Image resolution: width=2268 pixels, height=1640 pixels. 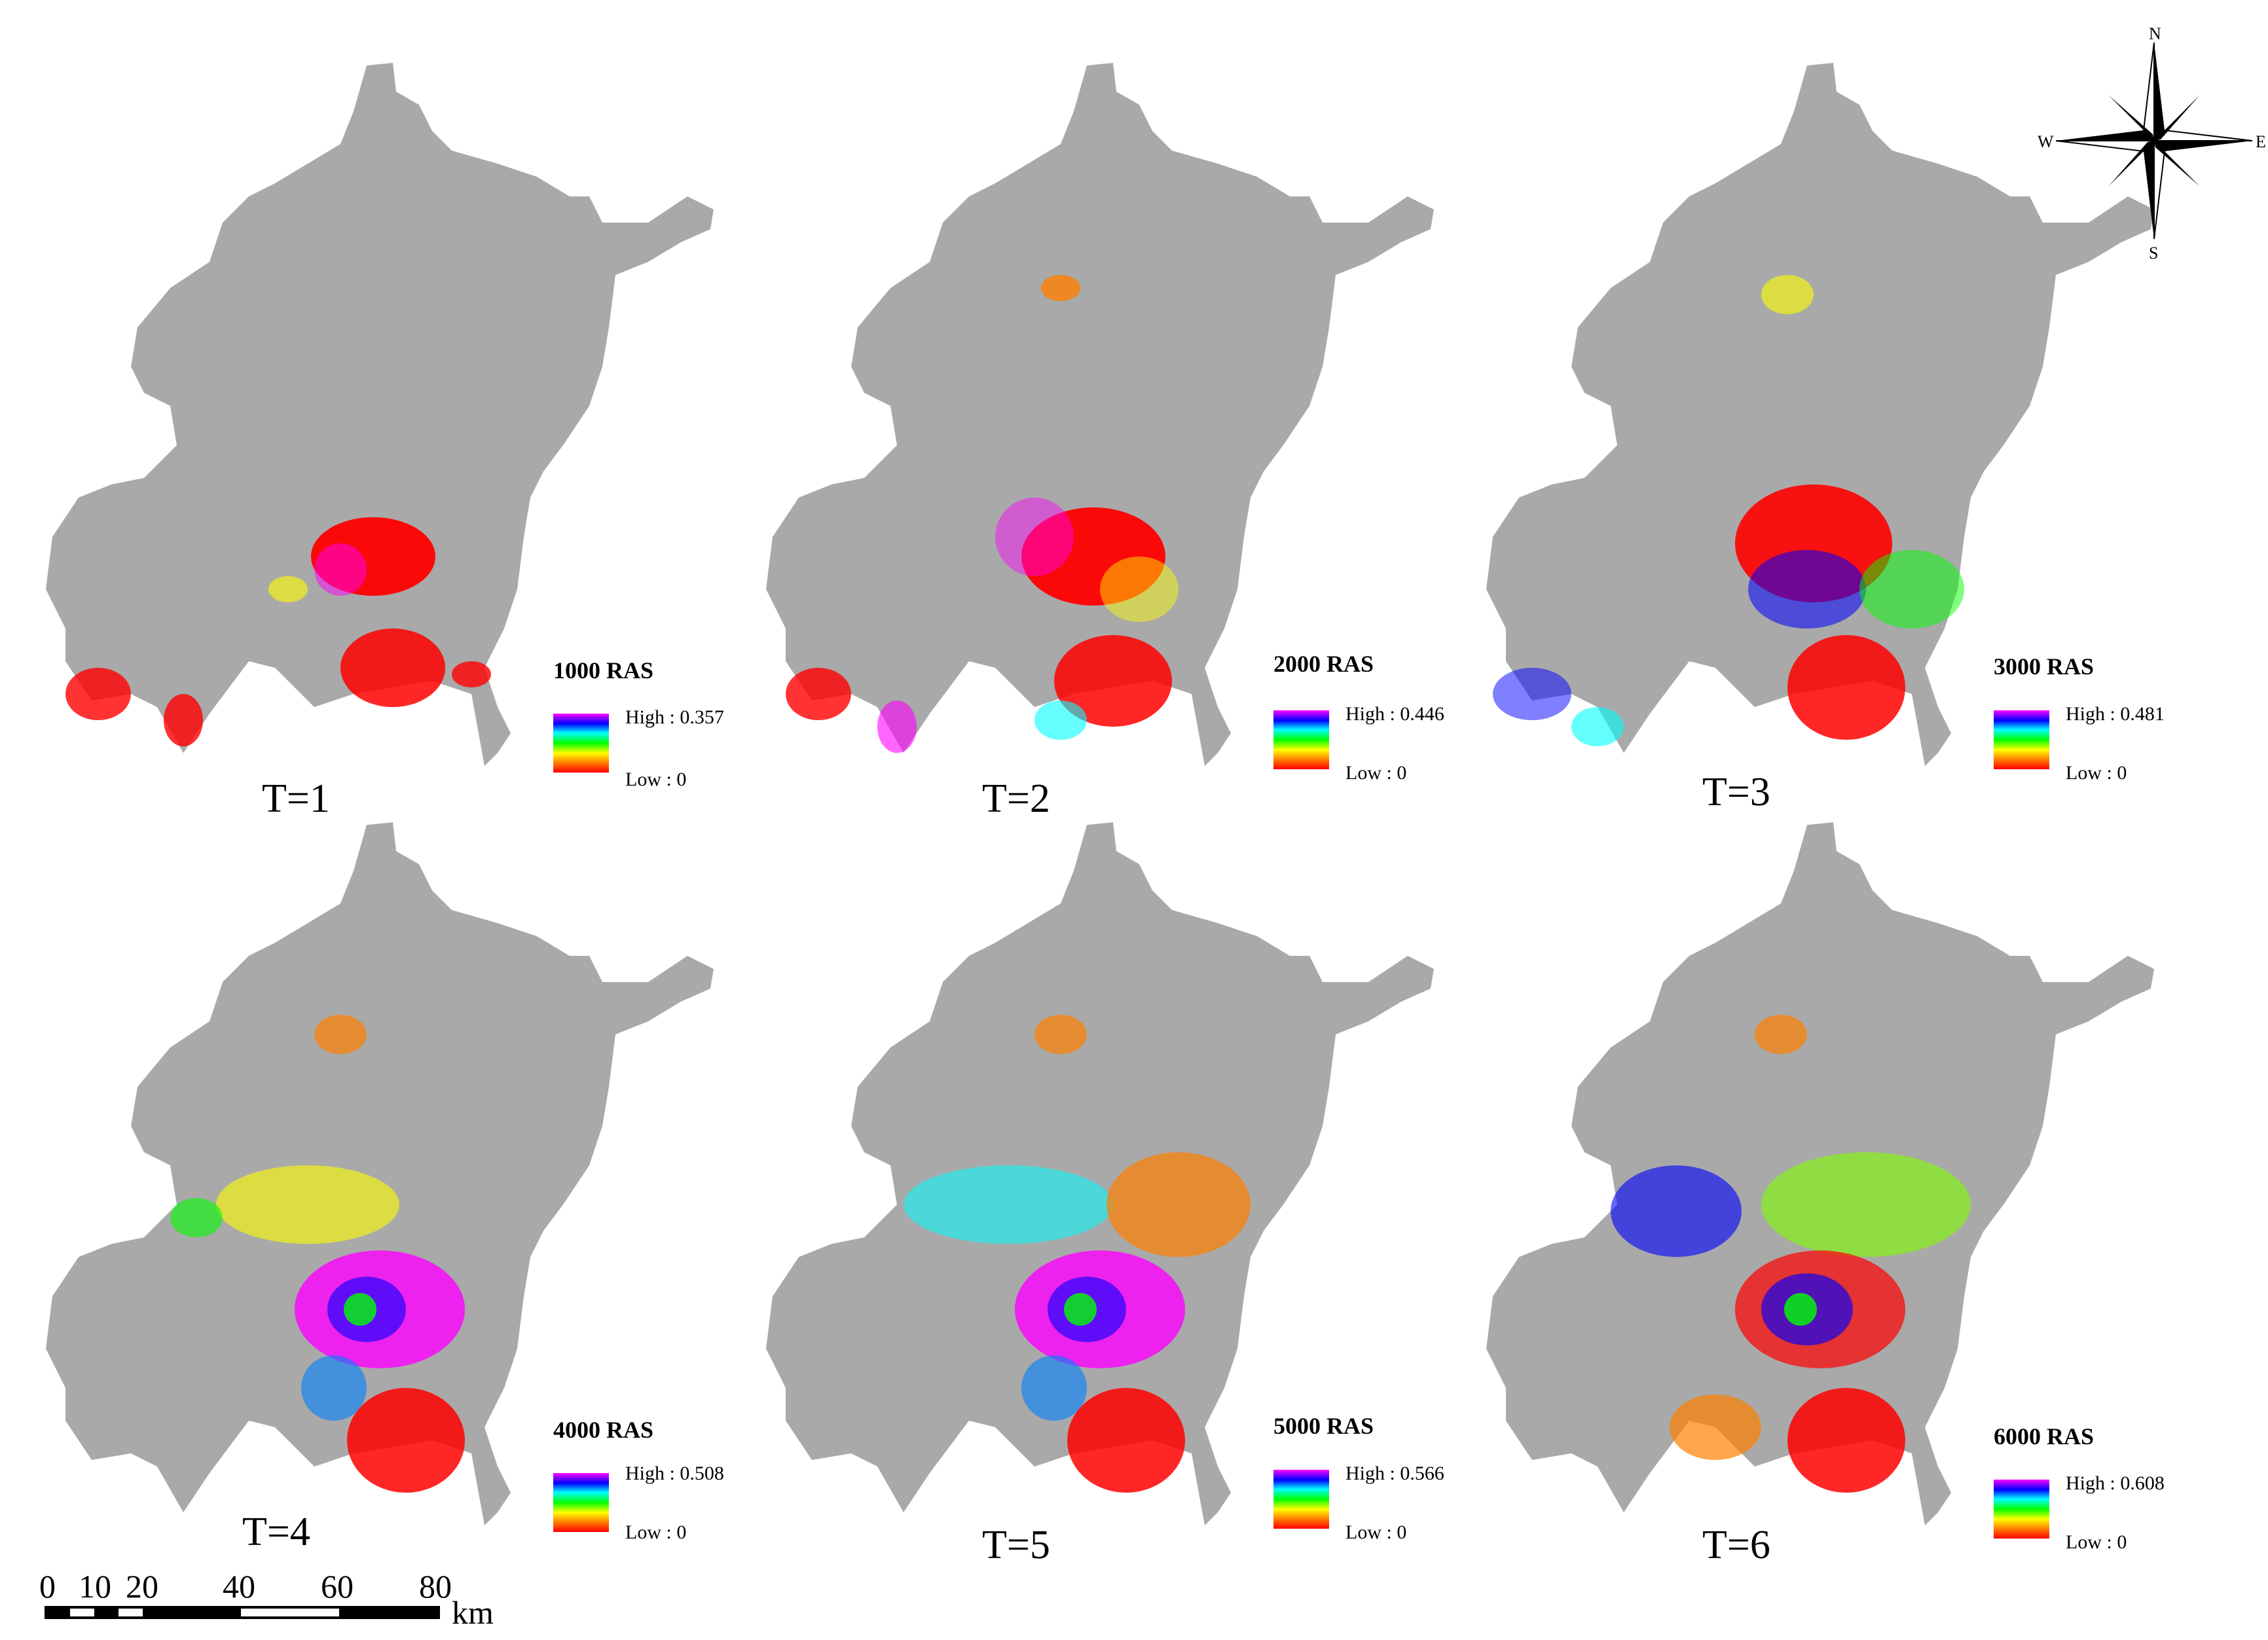 What do you see at coordinates (142, 1586) in the screenshot?
I see `scale-tick-label: 20` at bounding box center [142, 1586].